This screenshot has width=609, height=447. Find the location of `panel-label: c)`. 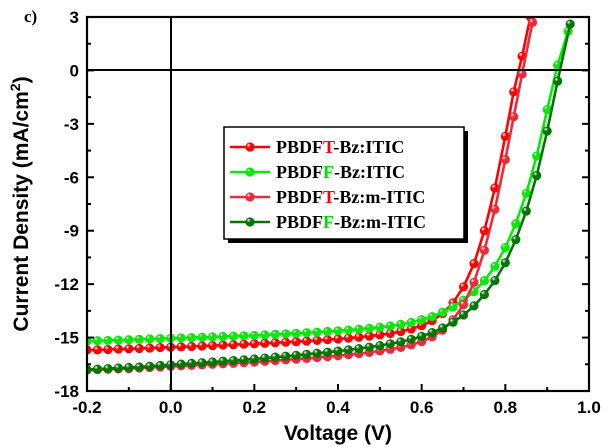

panel-label: c) is located at coordinates (30, 16).